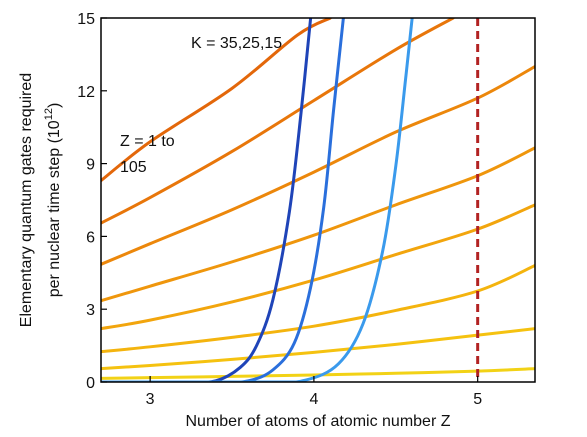 The image size is (587, 437). What do you see at coordinates (49, 114) in the screenshot?
I see `y-axis-label-line2-sup: 12` at bounding box center [49, 114].